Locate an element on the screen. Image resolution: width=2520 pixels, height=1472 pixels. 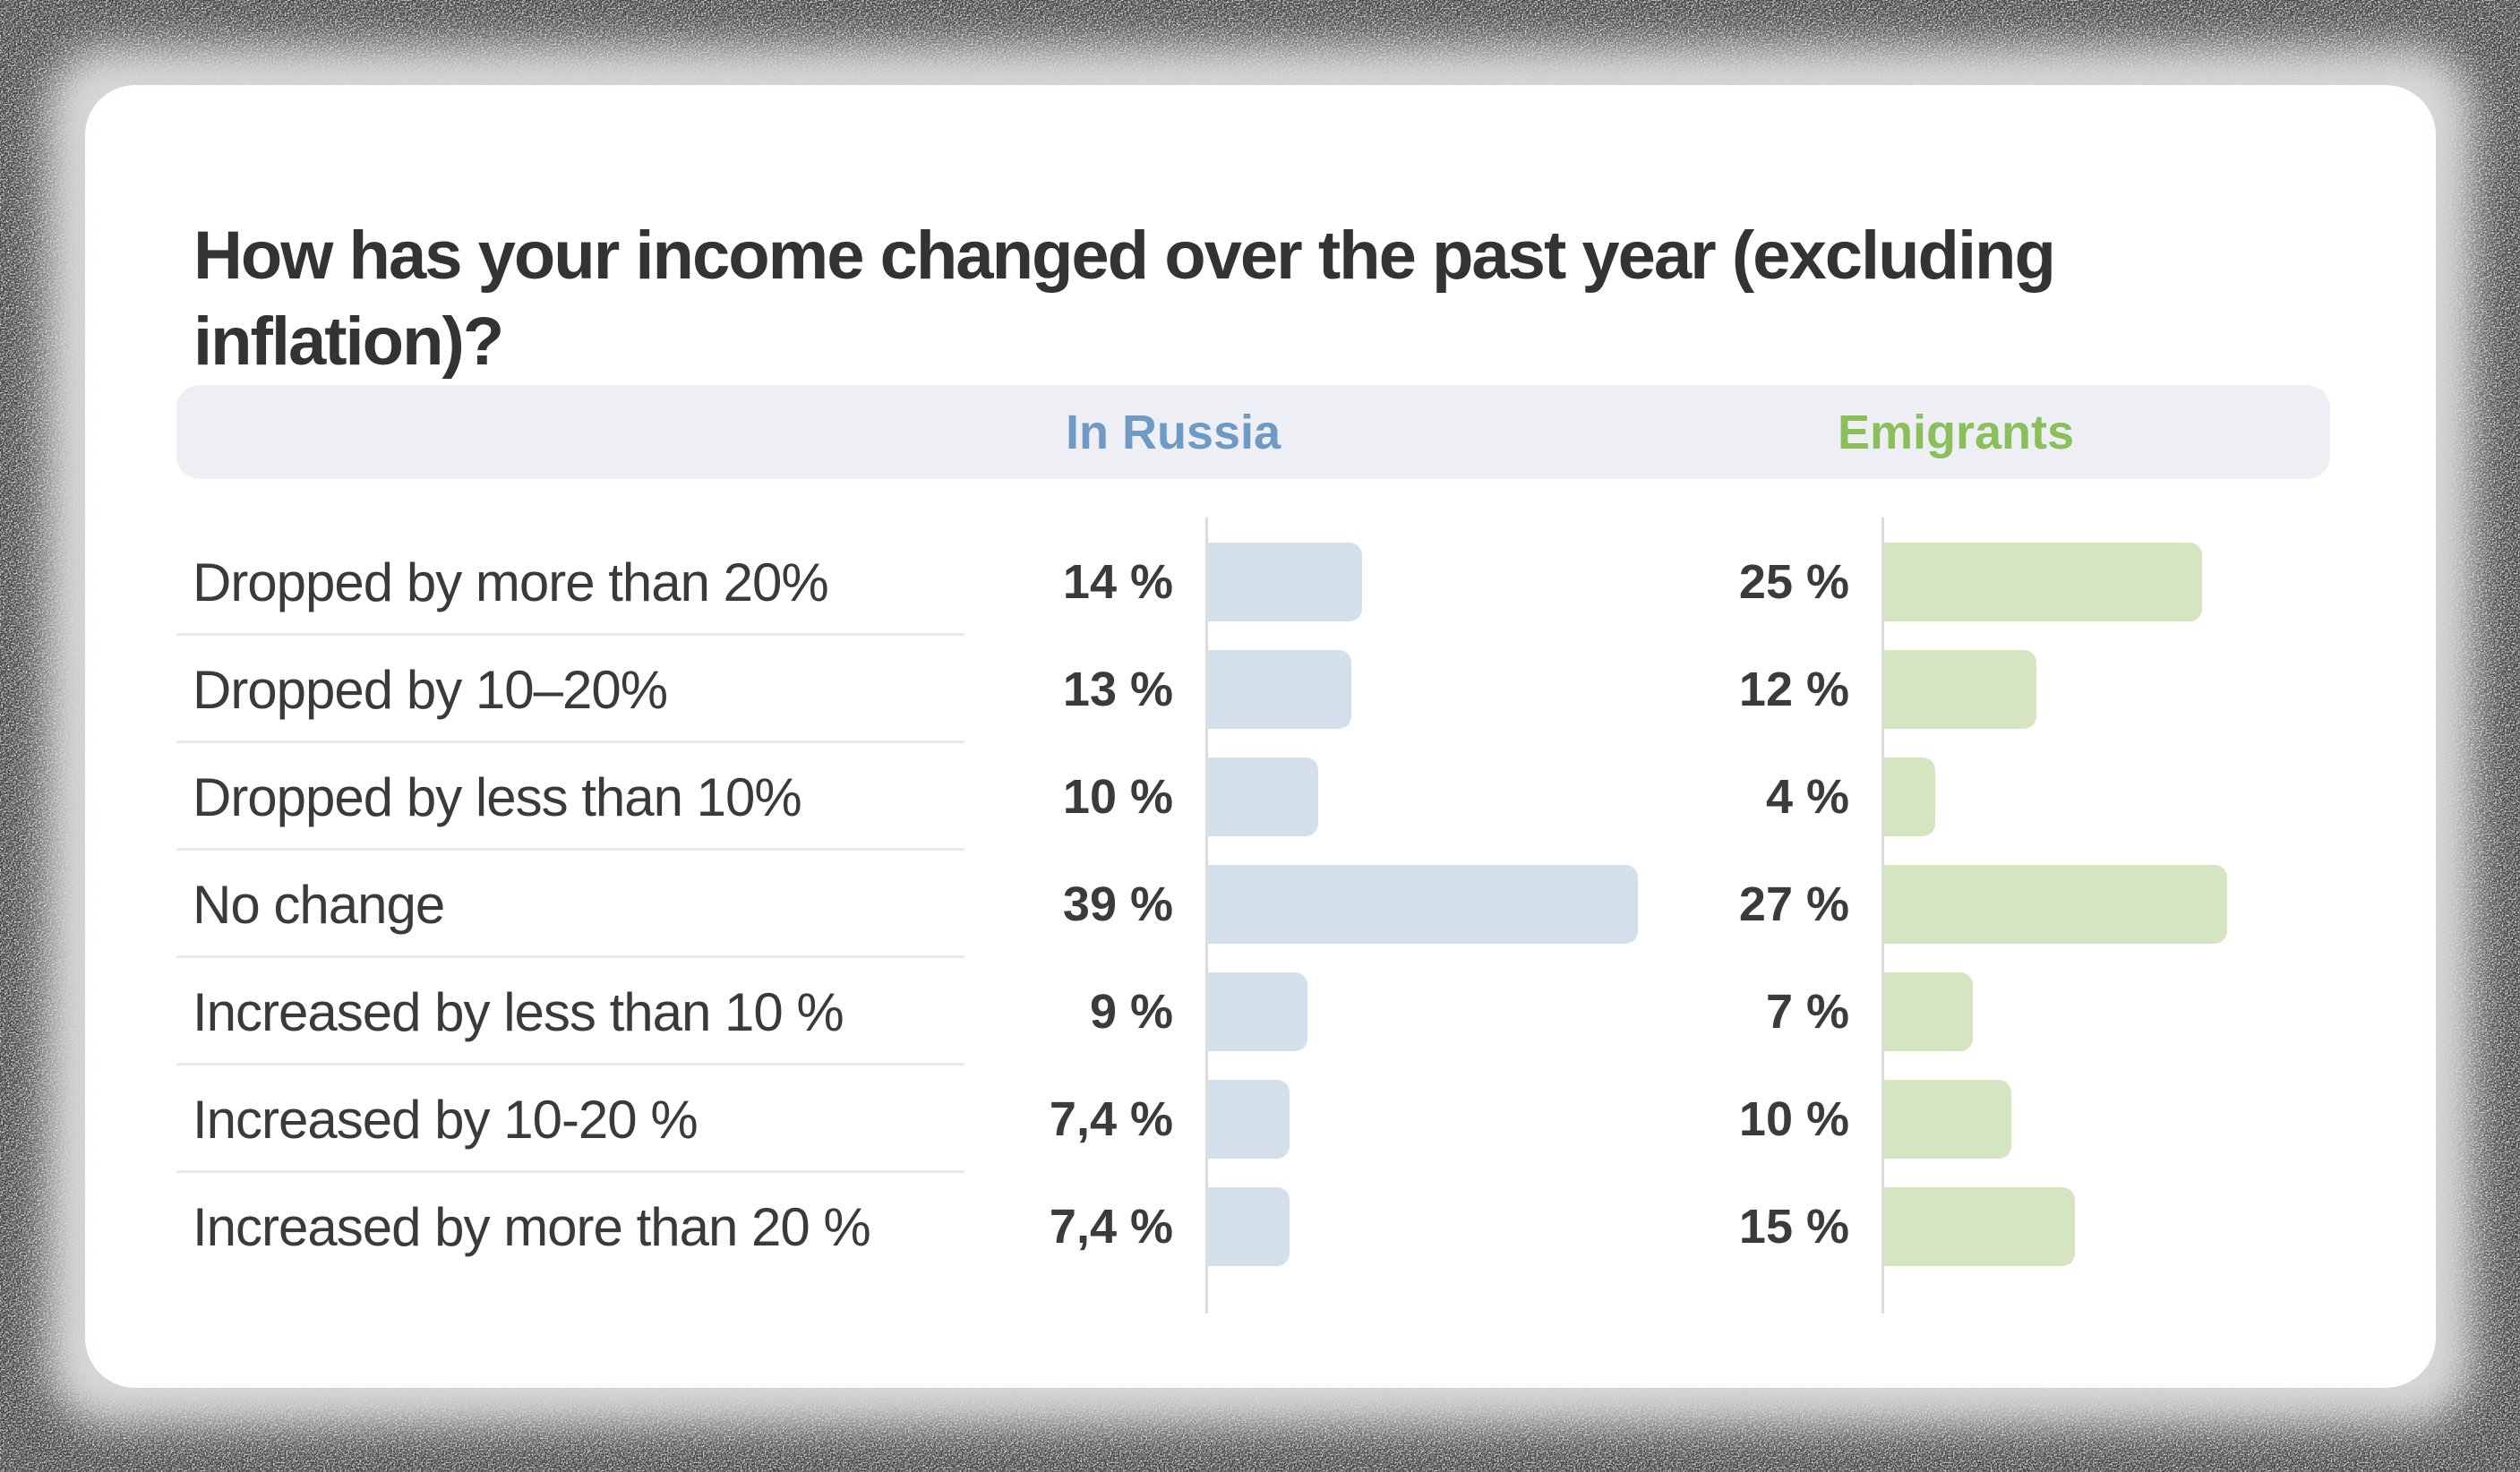
category-label: Dropped by 10–20% is located at coordinates (431, 690).